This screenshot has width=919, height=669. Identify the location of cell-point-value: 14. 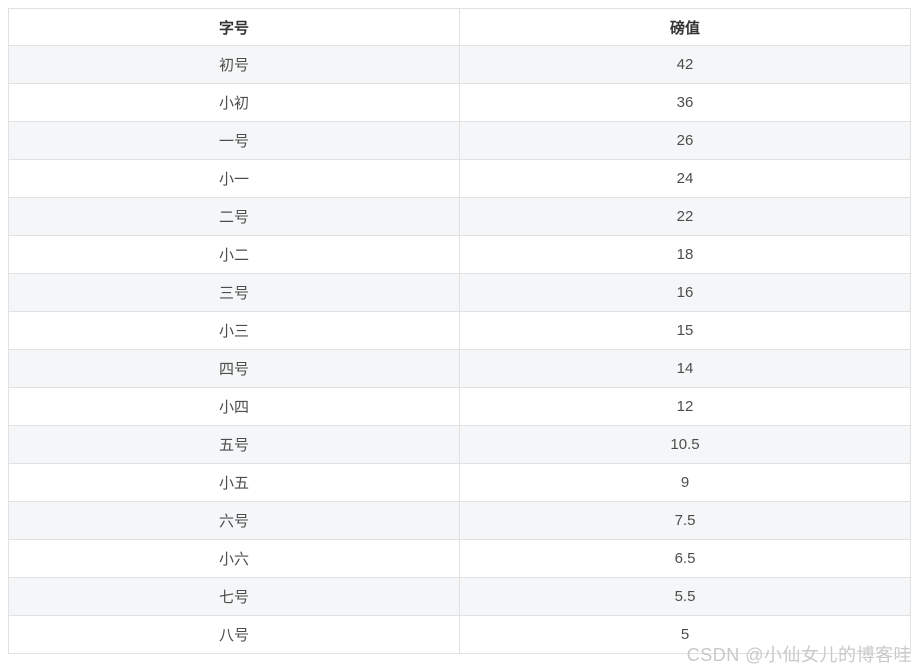
(685, 368).